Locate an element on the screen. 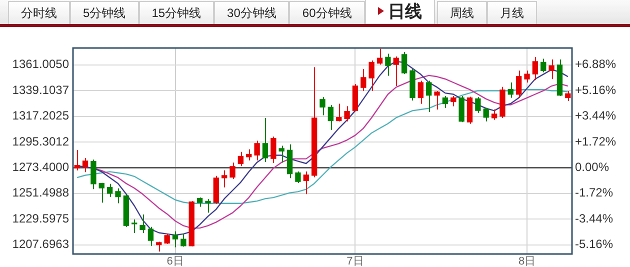 This screenshot has height=267, width=630. text: 分时线 is located at coordinates (39, 13).